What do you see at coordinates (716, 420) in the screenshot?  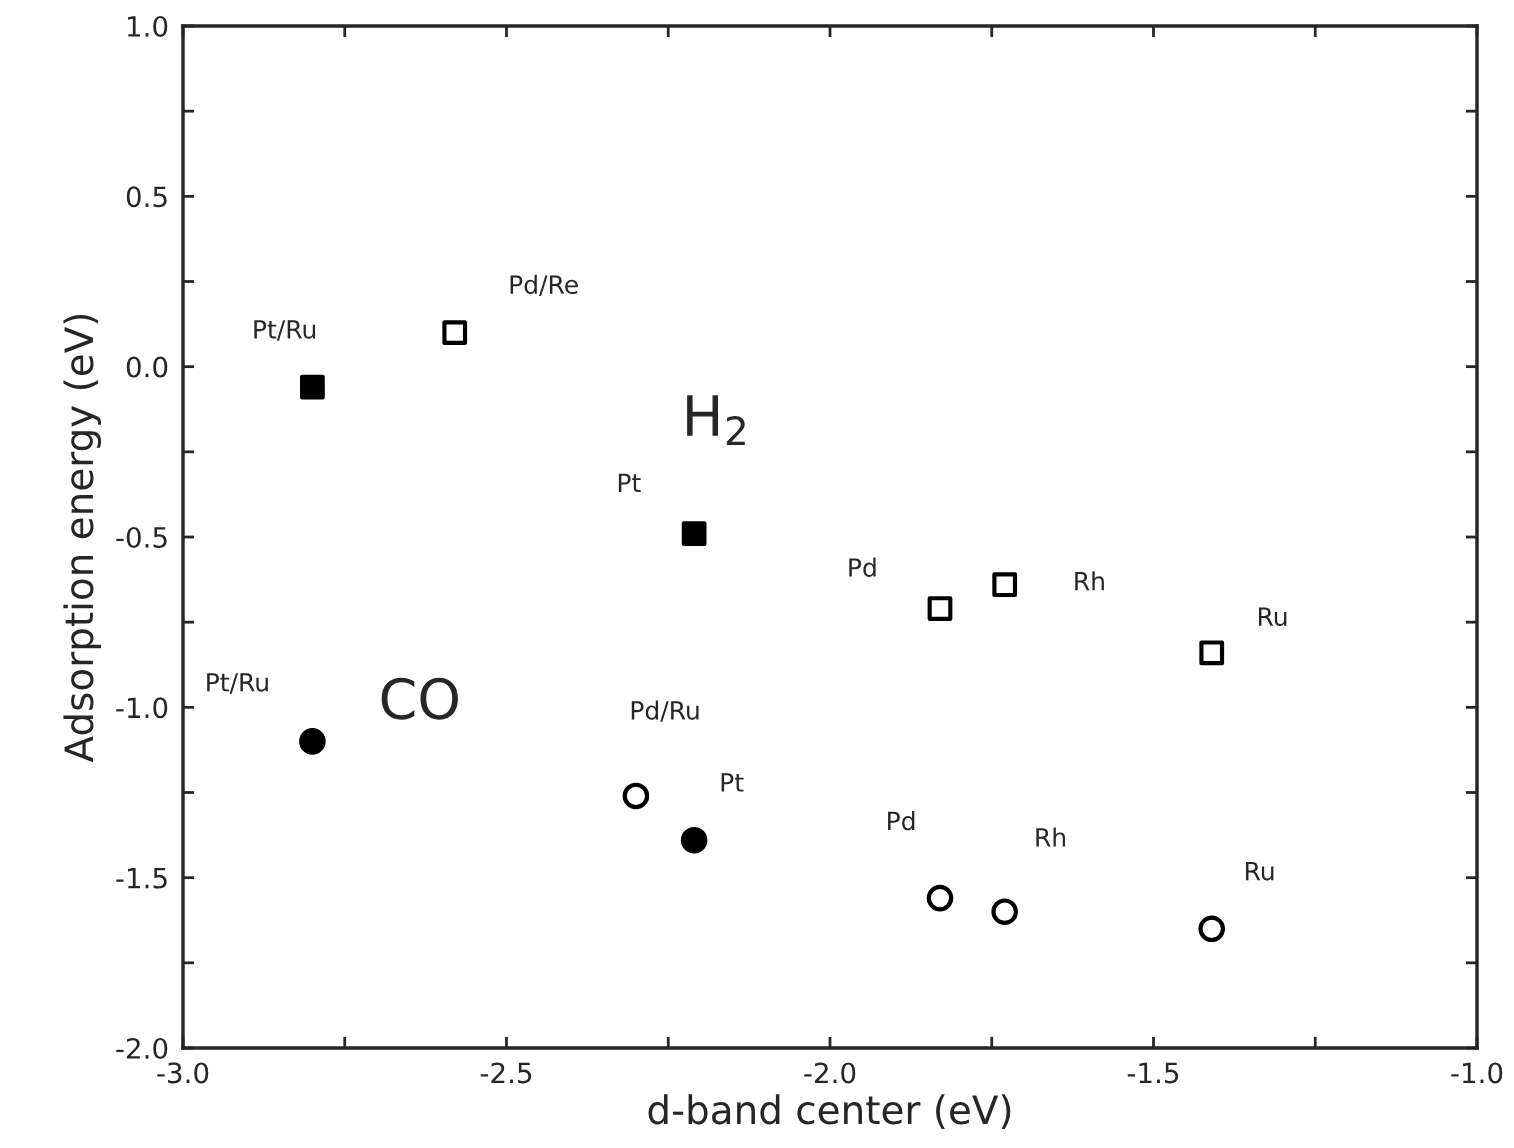 I see `annotation: H$_{2}$` at bounding box center [716, 420].